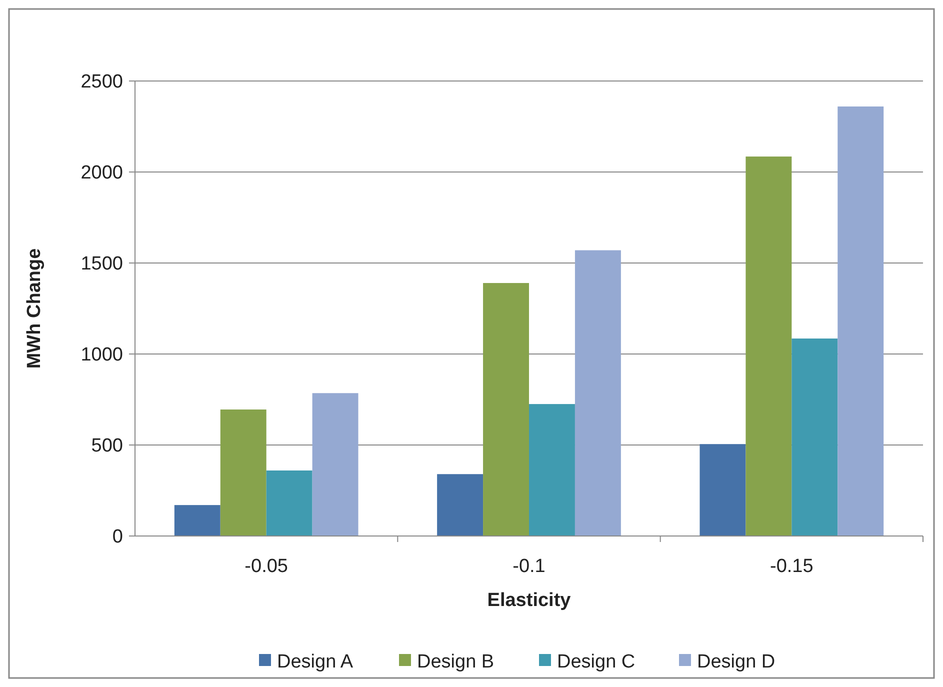 This screenshot has height=687, width=943. What do you see at coordinates (101, 264) in the screenshot?
I see `y-tick-label: 1500` at bounding box center [101, 264].